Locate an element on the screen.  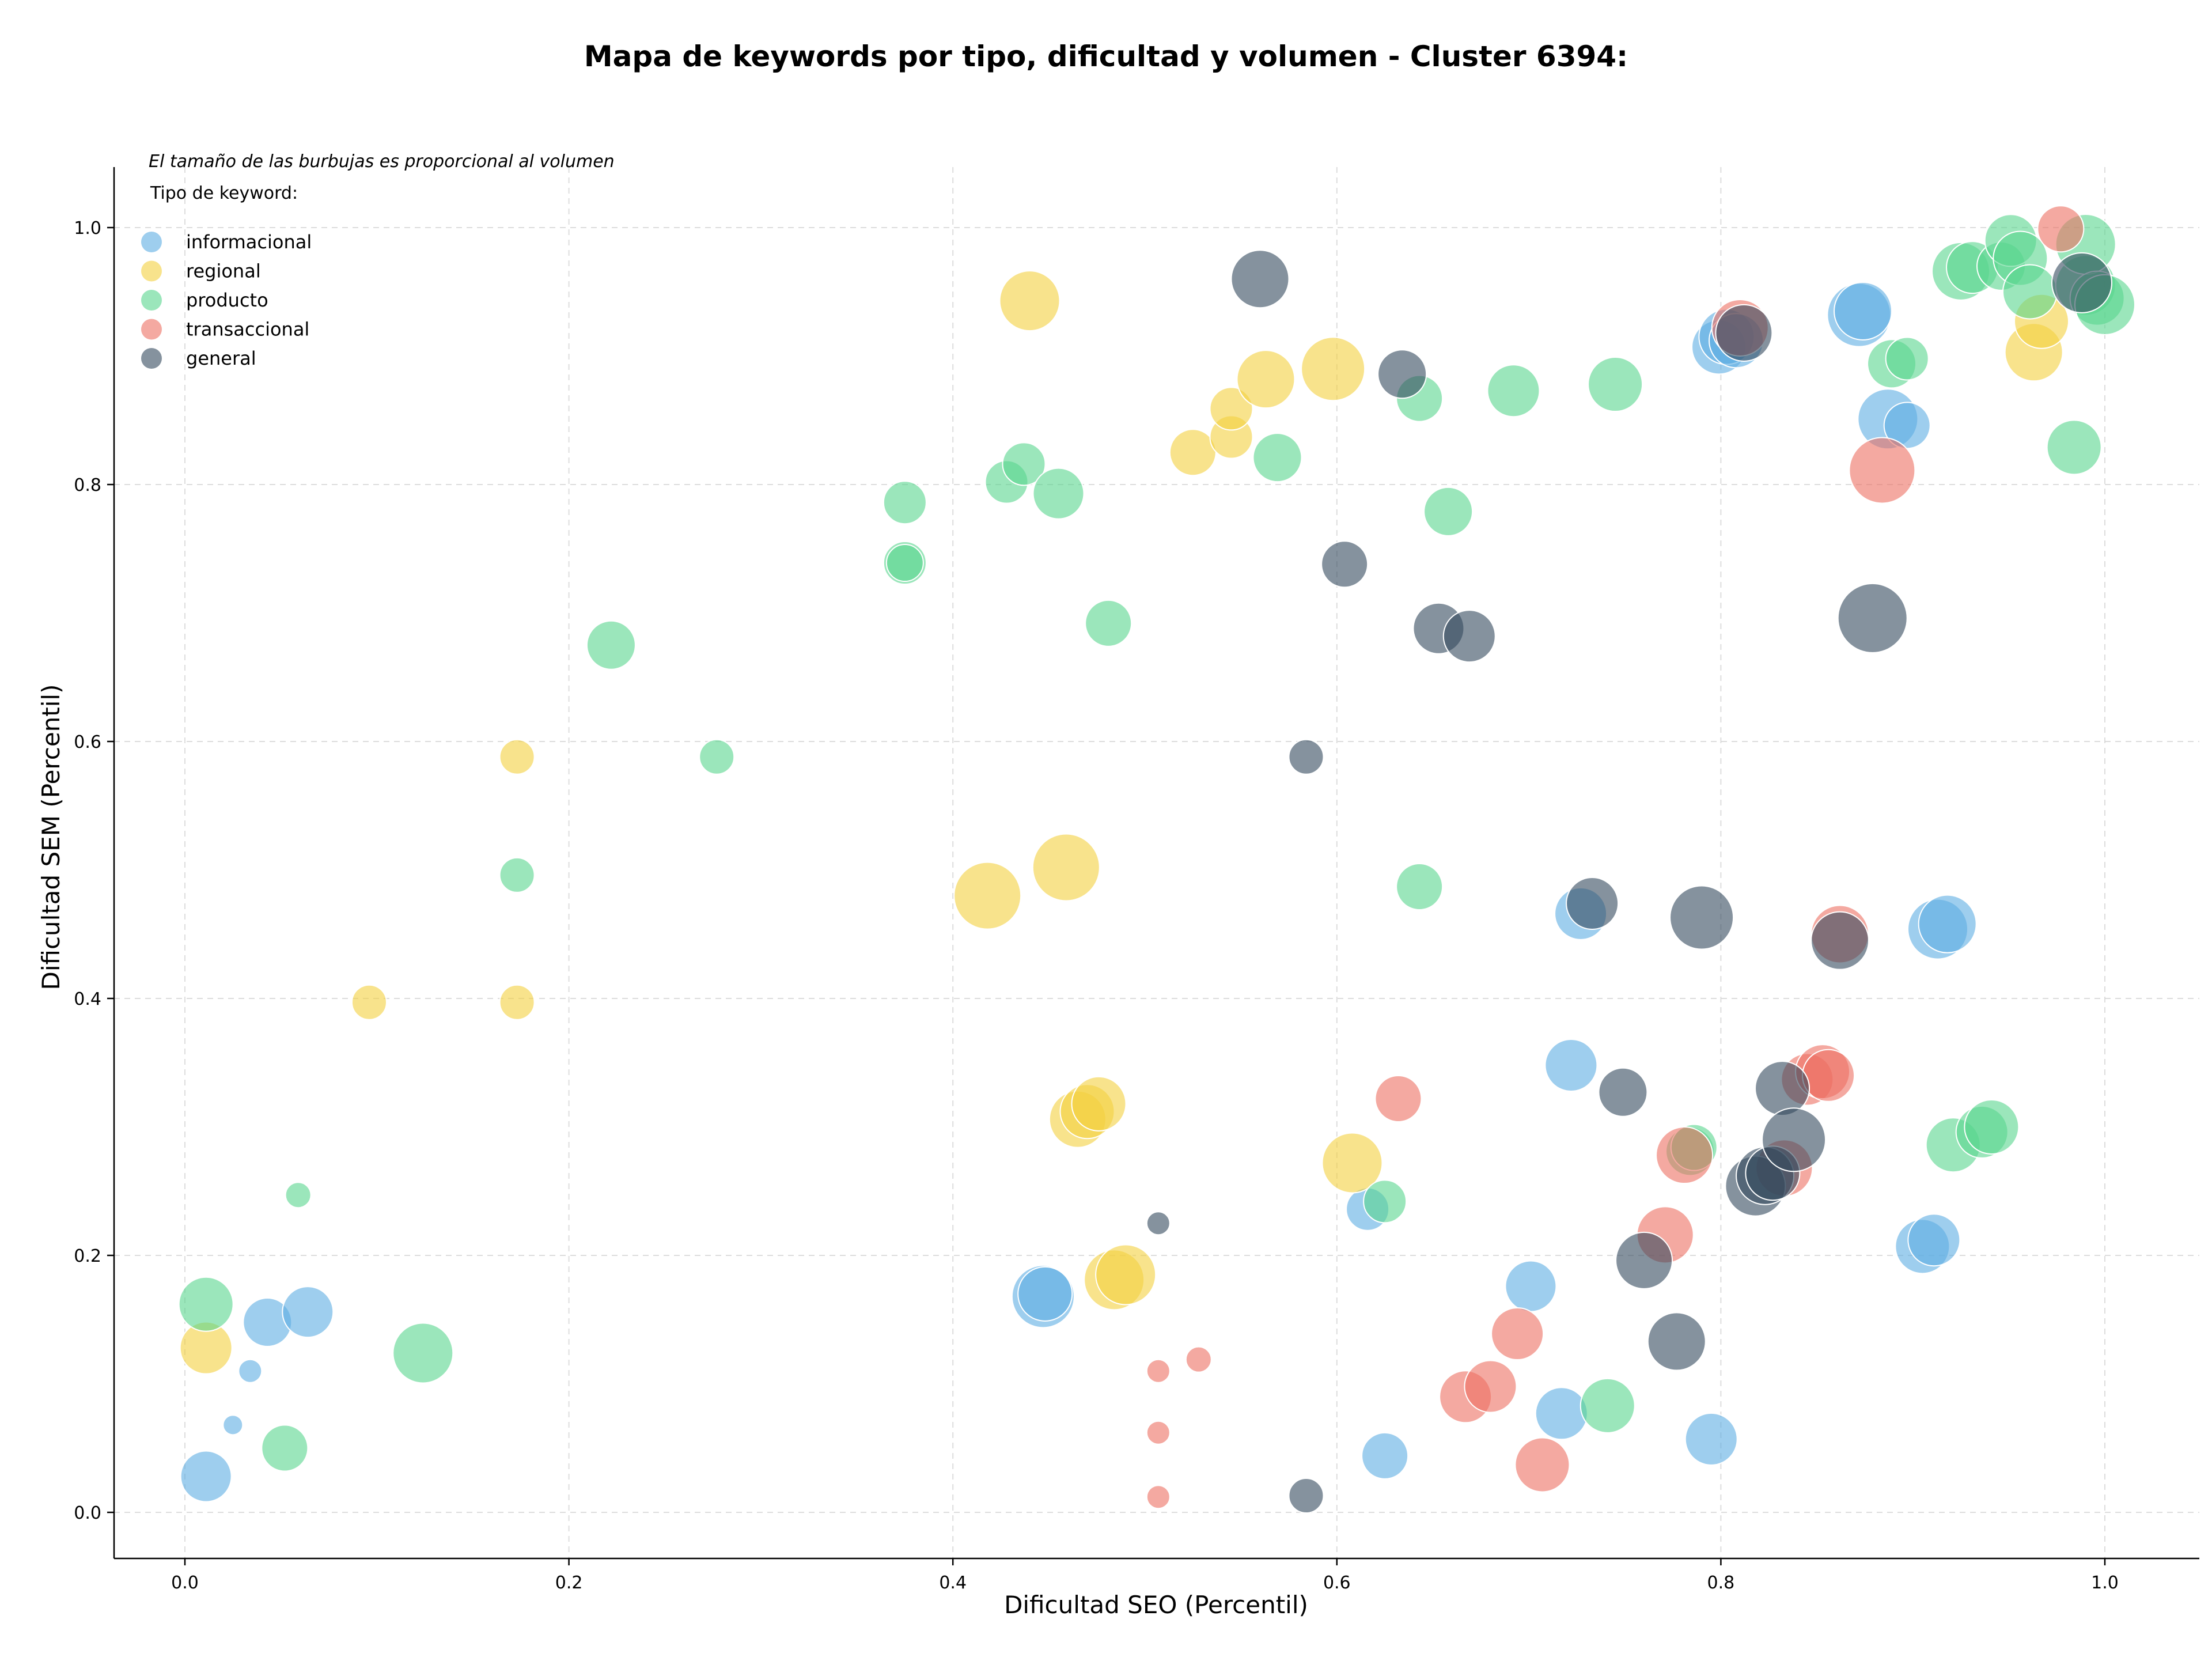
legend-label-regional: regional is located at coordinates (223, 271).